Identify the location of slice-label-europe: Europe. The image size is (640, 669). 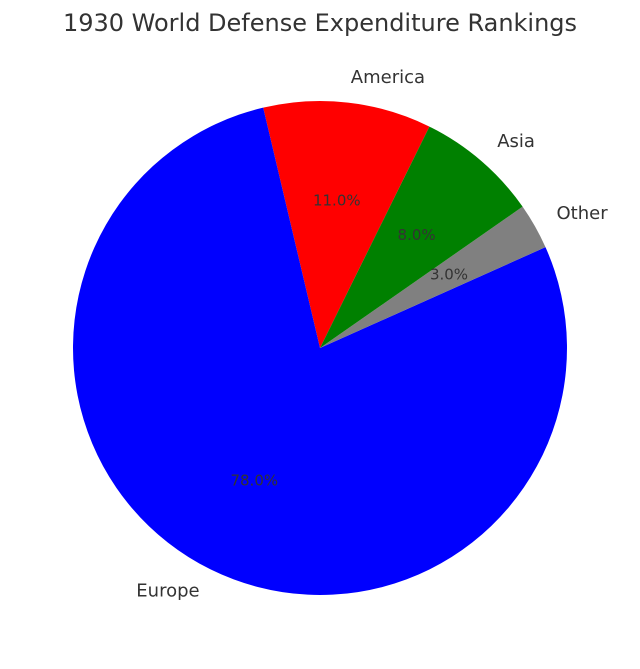
(167, 591).